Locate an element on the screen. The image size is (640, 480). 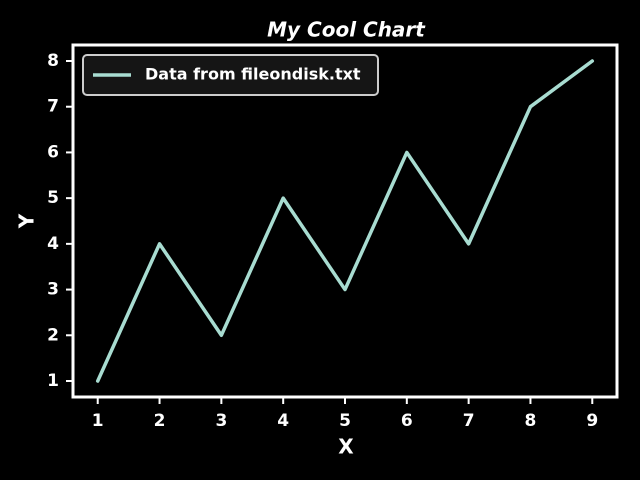
x-tick-label: 6 is located at coordinates (407, 421).